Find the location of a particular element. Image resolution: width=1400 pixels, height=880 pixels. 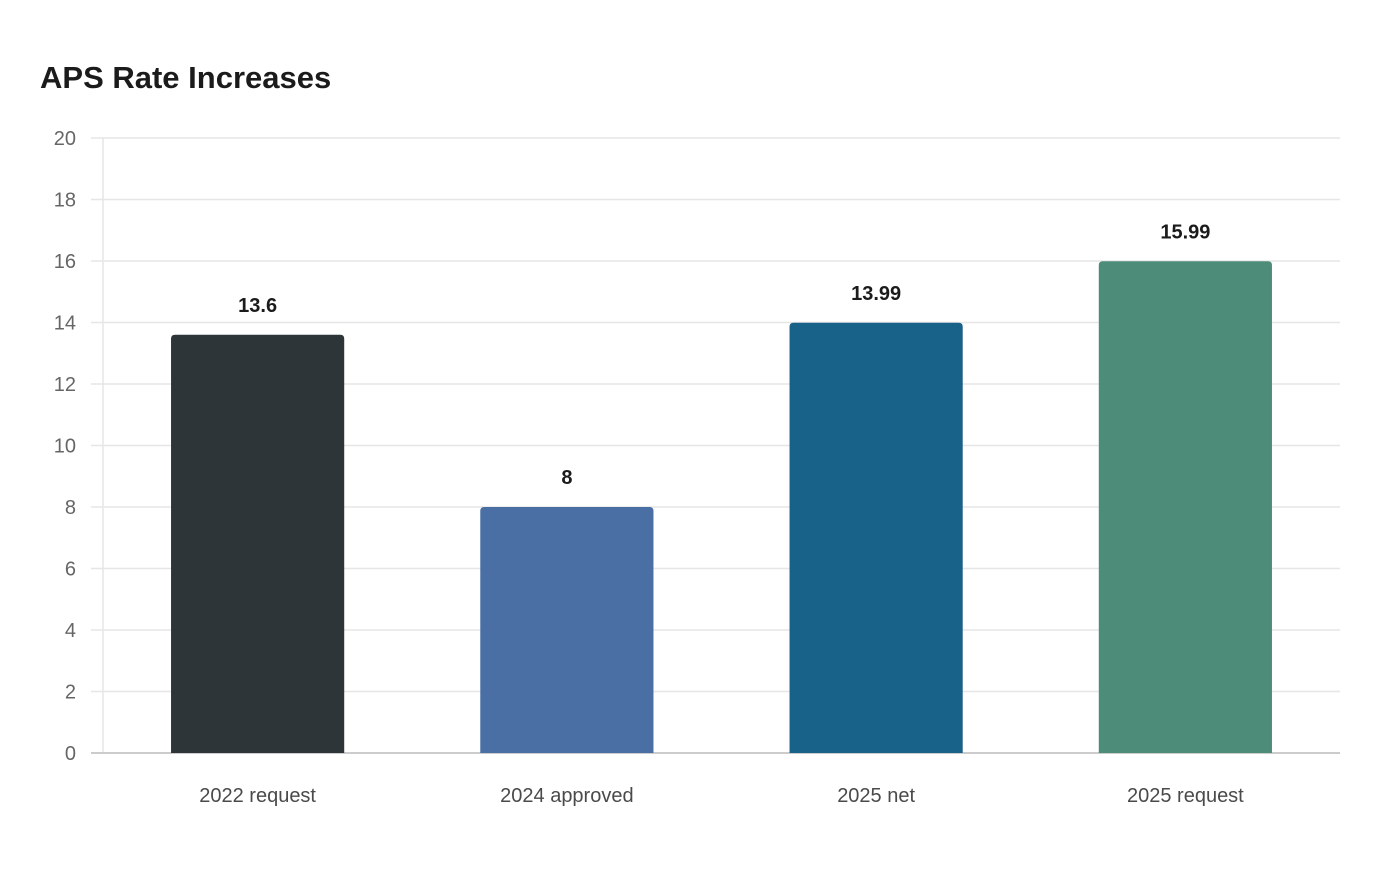

x-tick-label: 2024 approved is located at coordinates (566, 796).